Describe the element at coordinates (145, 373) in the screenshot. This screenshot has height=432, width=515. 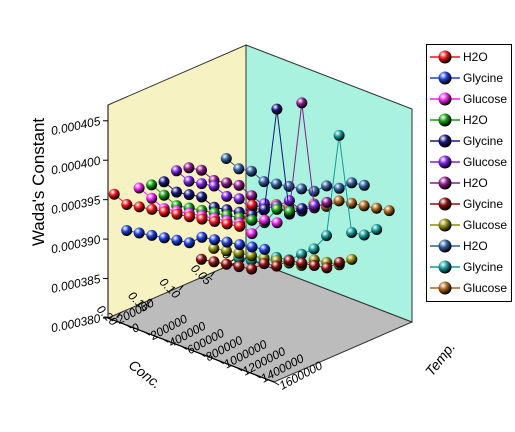
I see `x-axis-title: Conc.` at that location.